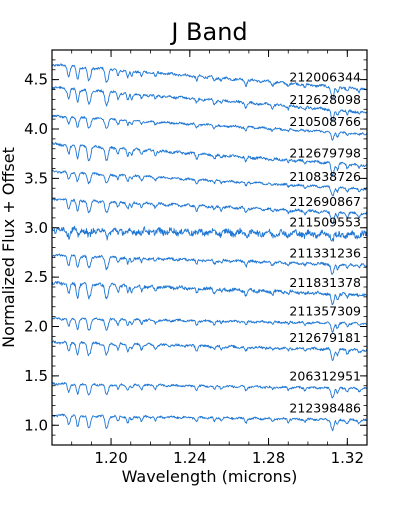 The image size is (407, 509). I want to click on y-tick-label: 1.5, so click(36, 376).